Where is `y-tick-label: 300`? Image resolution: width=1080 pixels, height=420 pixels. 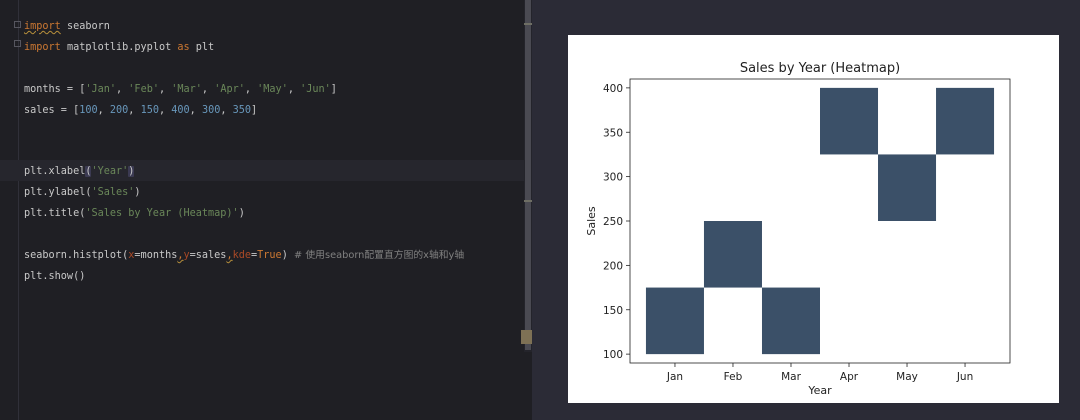 y-tick-label: 300 is located at coordinates (613, 178).